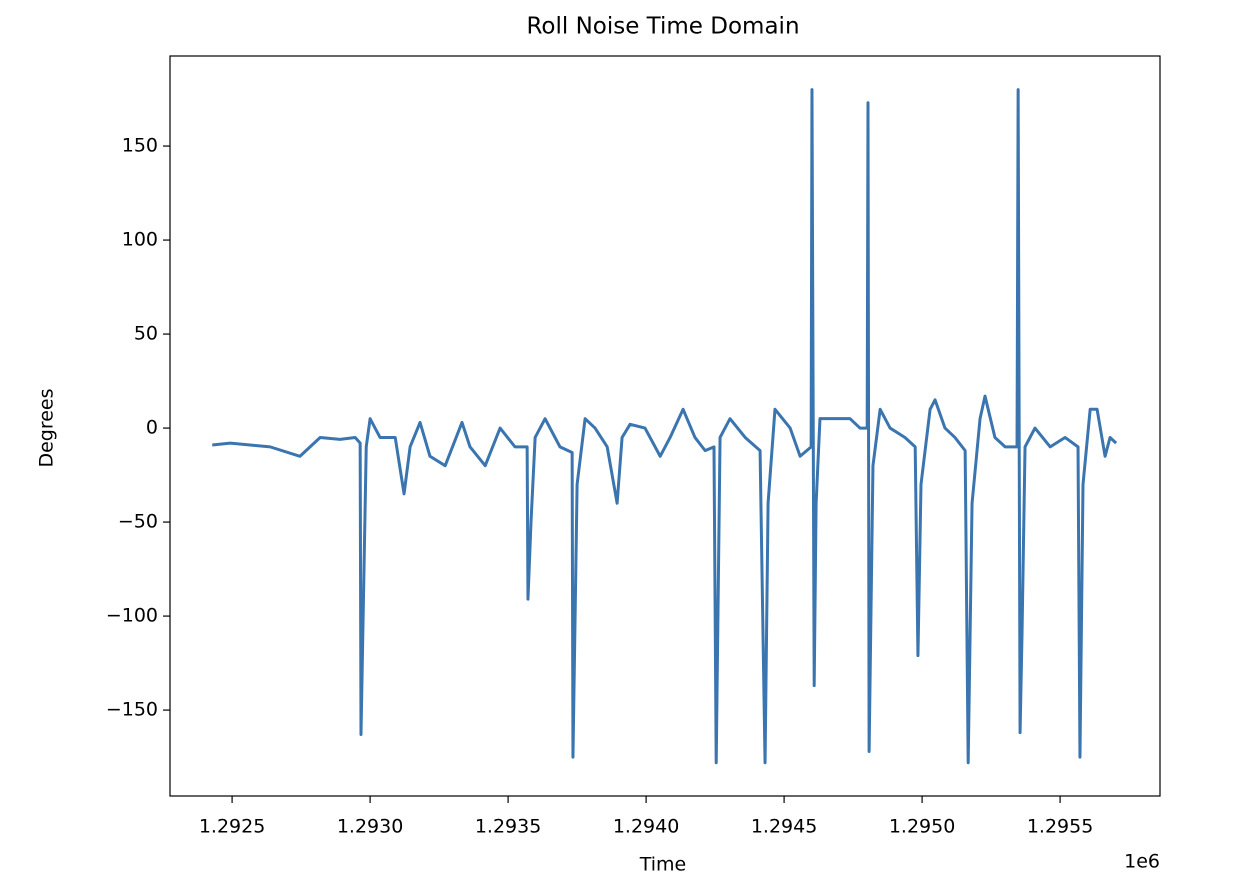  Describe the element at coordinates (138, 522) in the screenshot. I see `y-tick-label: −50` at that location.